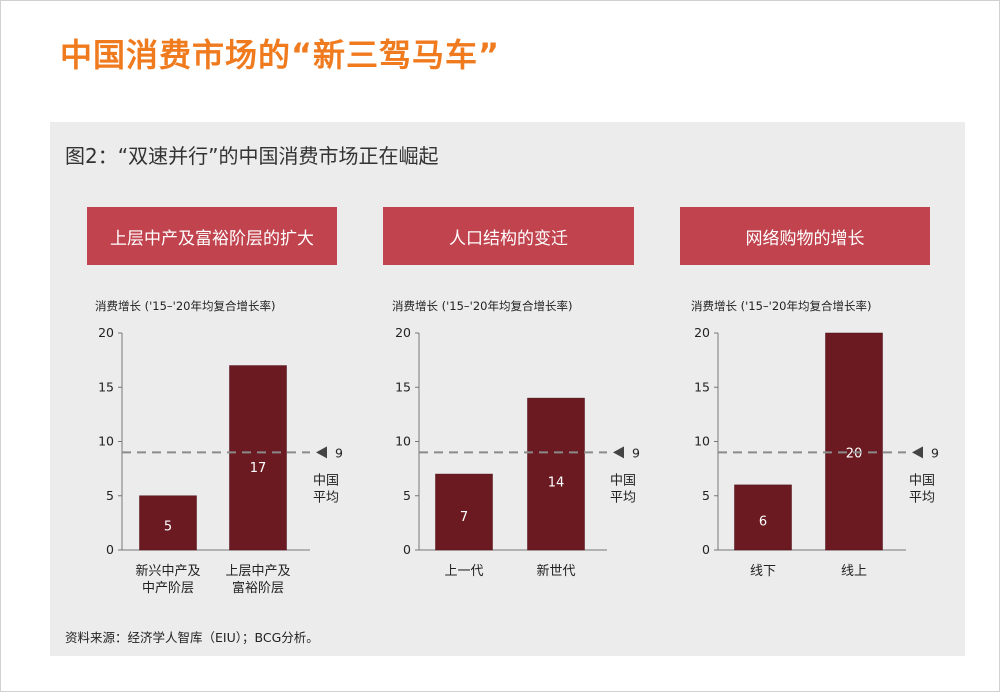  Describe the element at coordinates (623, 497) in the screenshot. I see `chart-2-average-note: 平均` at that location.